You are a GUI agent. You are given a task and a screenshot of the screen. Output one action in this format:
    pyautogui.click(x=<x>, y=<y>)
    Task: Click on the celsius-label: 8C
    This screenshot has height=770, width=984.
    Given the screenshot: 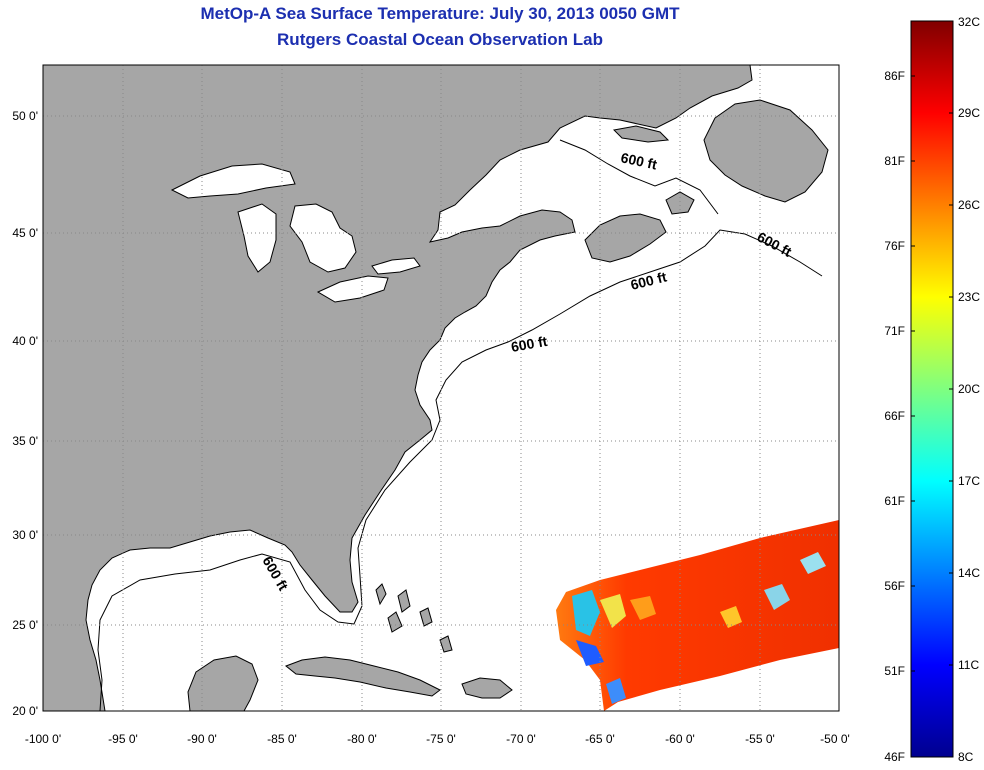 What is the action you would take?
    pyautogui.click(x=966, y=757)
    